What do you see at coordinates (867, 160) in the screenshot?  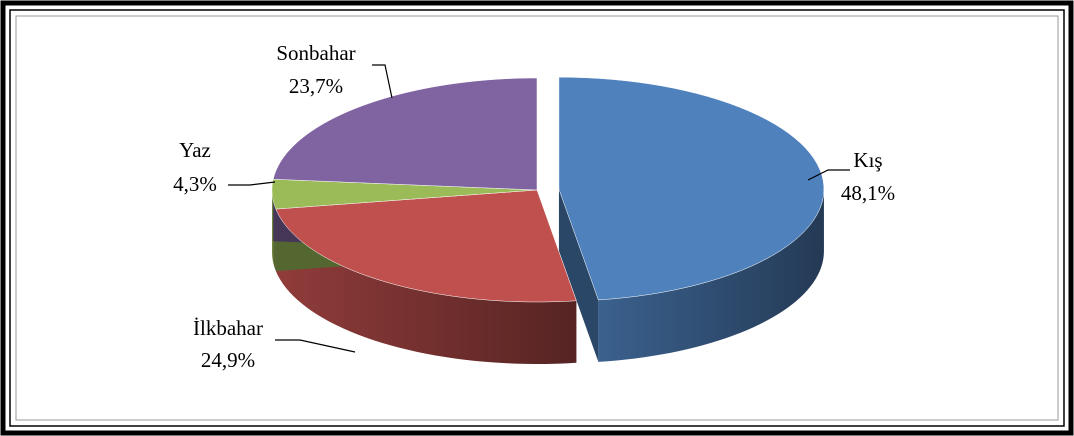 I see `slice-label: Kış` at bounding box center [867, 160].